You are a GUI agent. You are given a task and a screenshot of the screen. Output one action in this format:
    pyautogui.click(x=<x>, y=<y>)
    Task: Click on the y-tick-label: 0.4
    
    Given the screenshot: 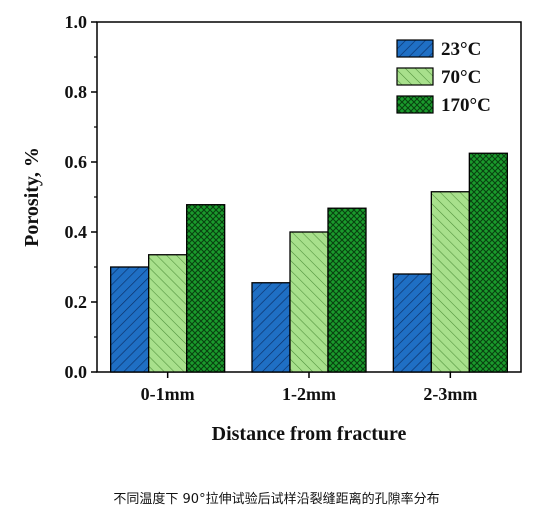 What is the action you would take?
    pyautogui.click(x=76, y=232)
    